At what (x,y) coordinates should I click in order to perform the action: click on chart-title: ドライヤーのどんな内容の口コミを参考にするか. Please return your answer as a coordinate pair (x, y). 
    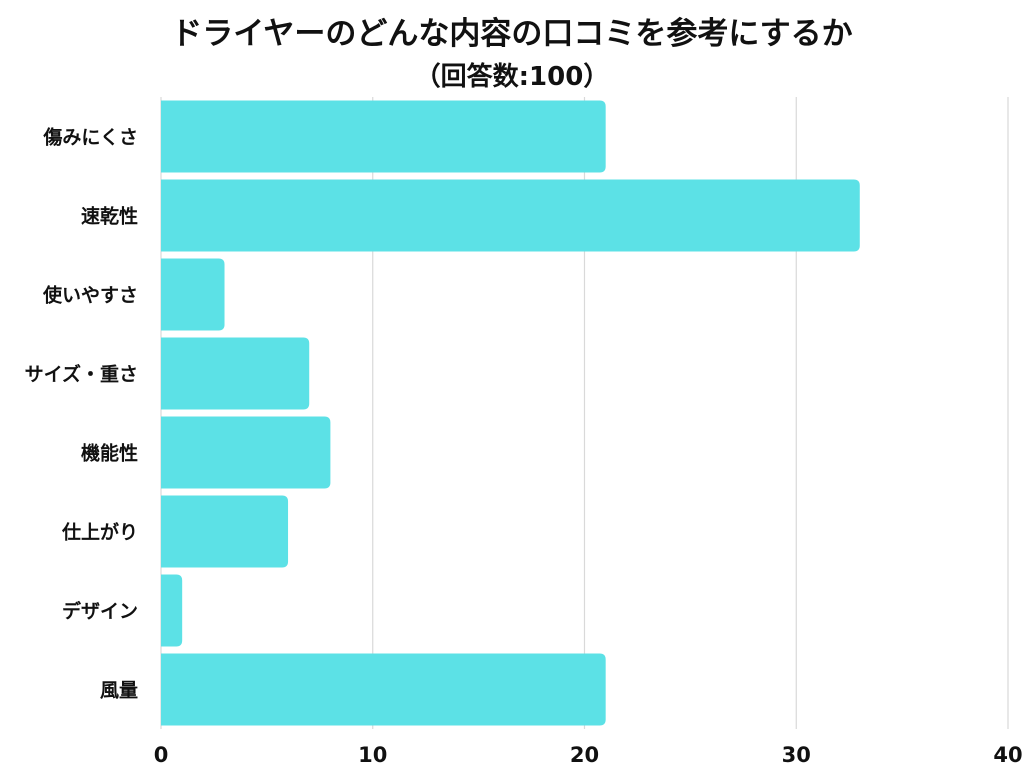
    Looking at the image, I should click on (512, 34).